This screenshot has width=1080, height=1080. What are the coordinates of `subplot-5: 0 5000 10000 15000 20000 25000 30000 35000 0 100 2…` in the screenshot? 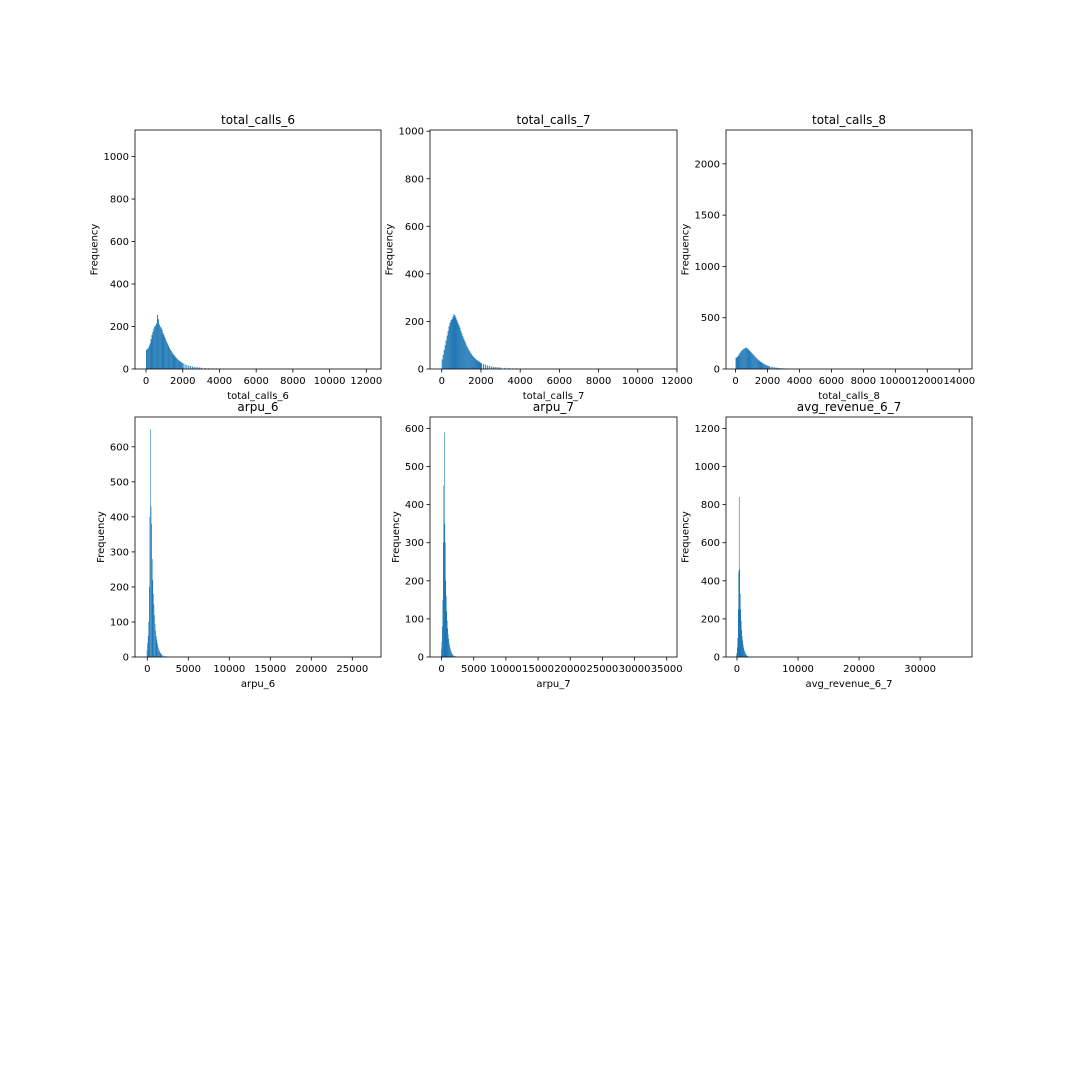 It's located at (537, 545).